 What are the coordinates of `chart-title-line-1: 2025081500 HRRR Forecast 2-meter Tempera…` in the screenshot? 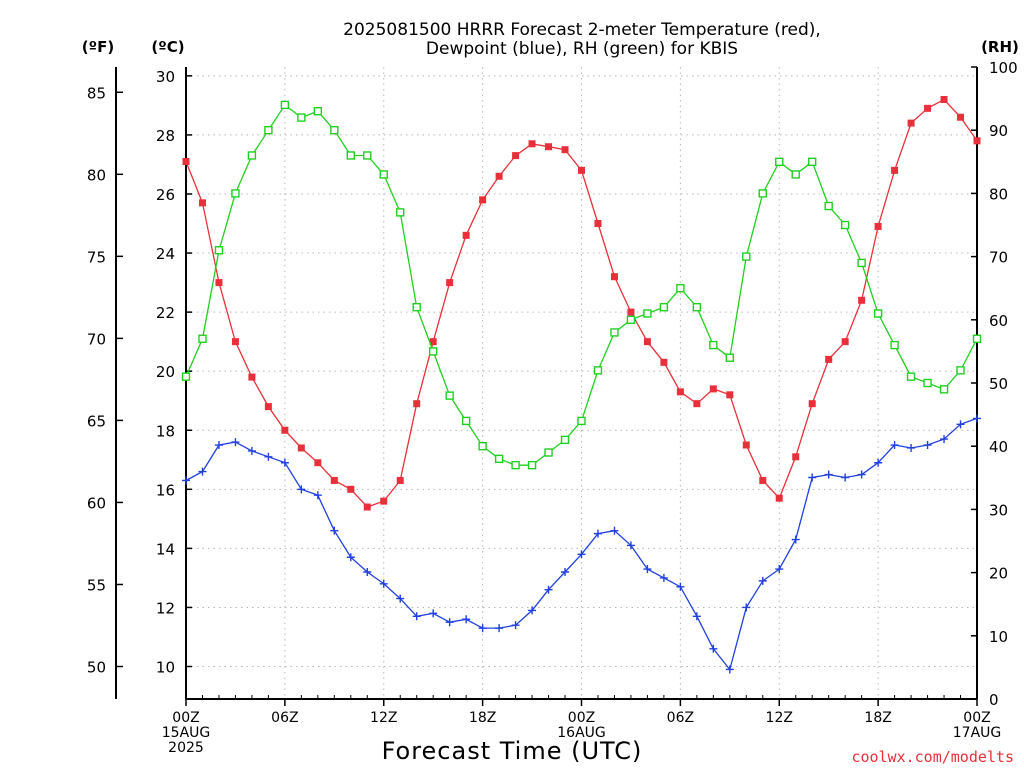 It's located at (582, 30).